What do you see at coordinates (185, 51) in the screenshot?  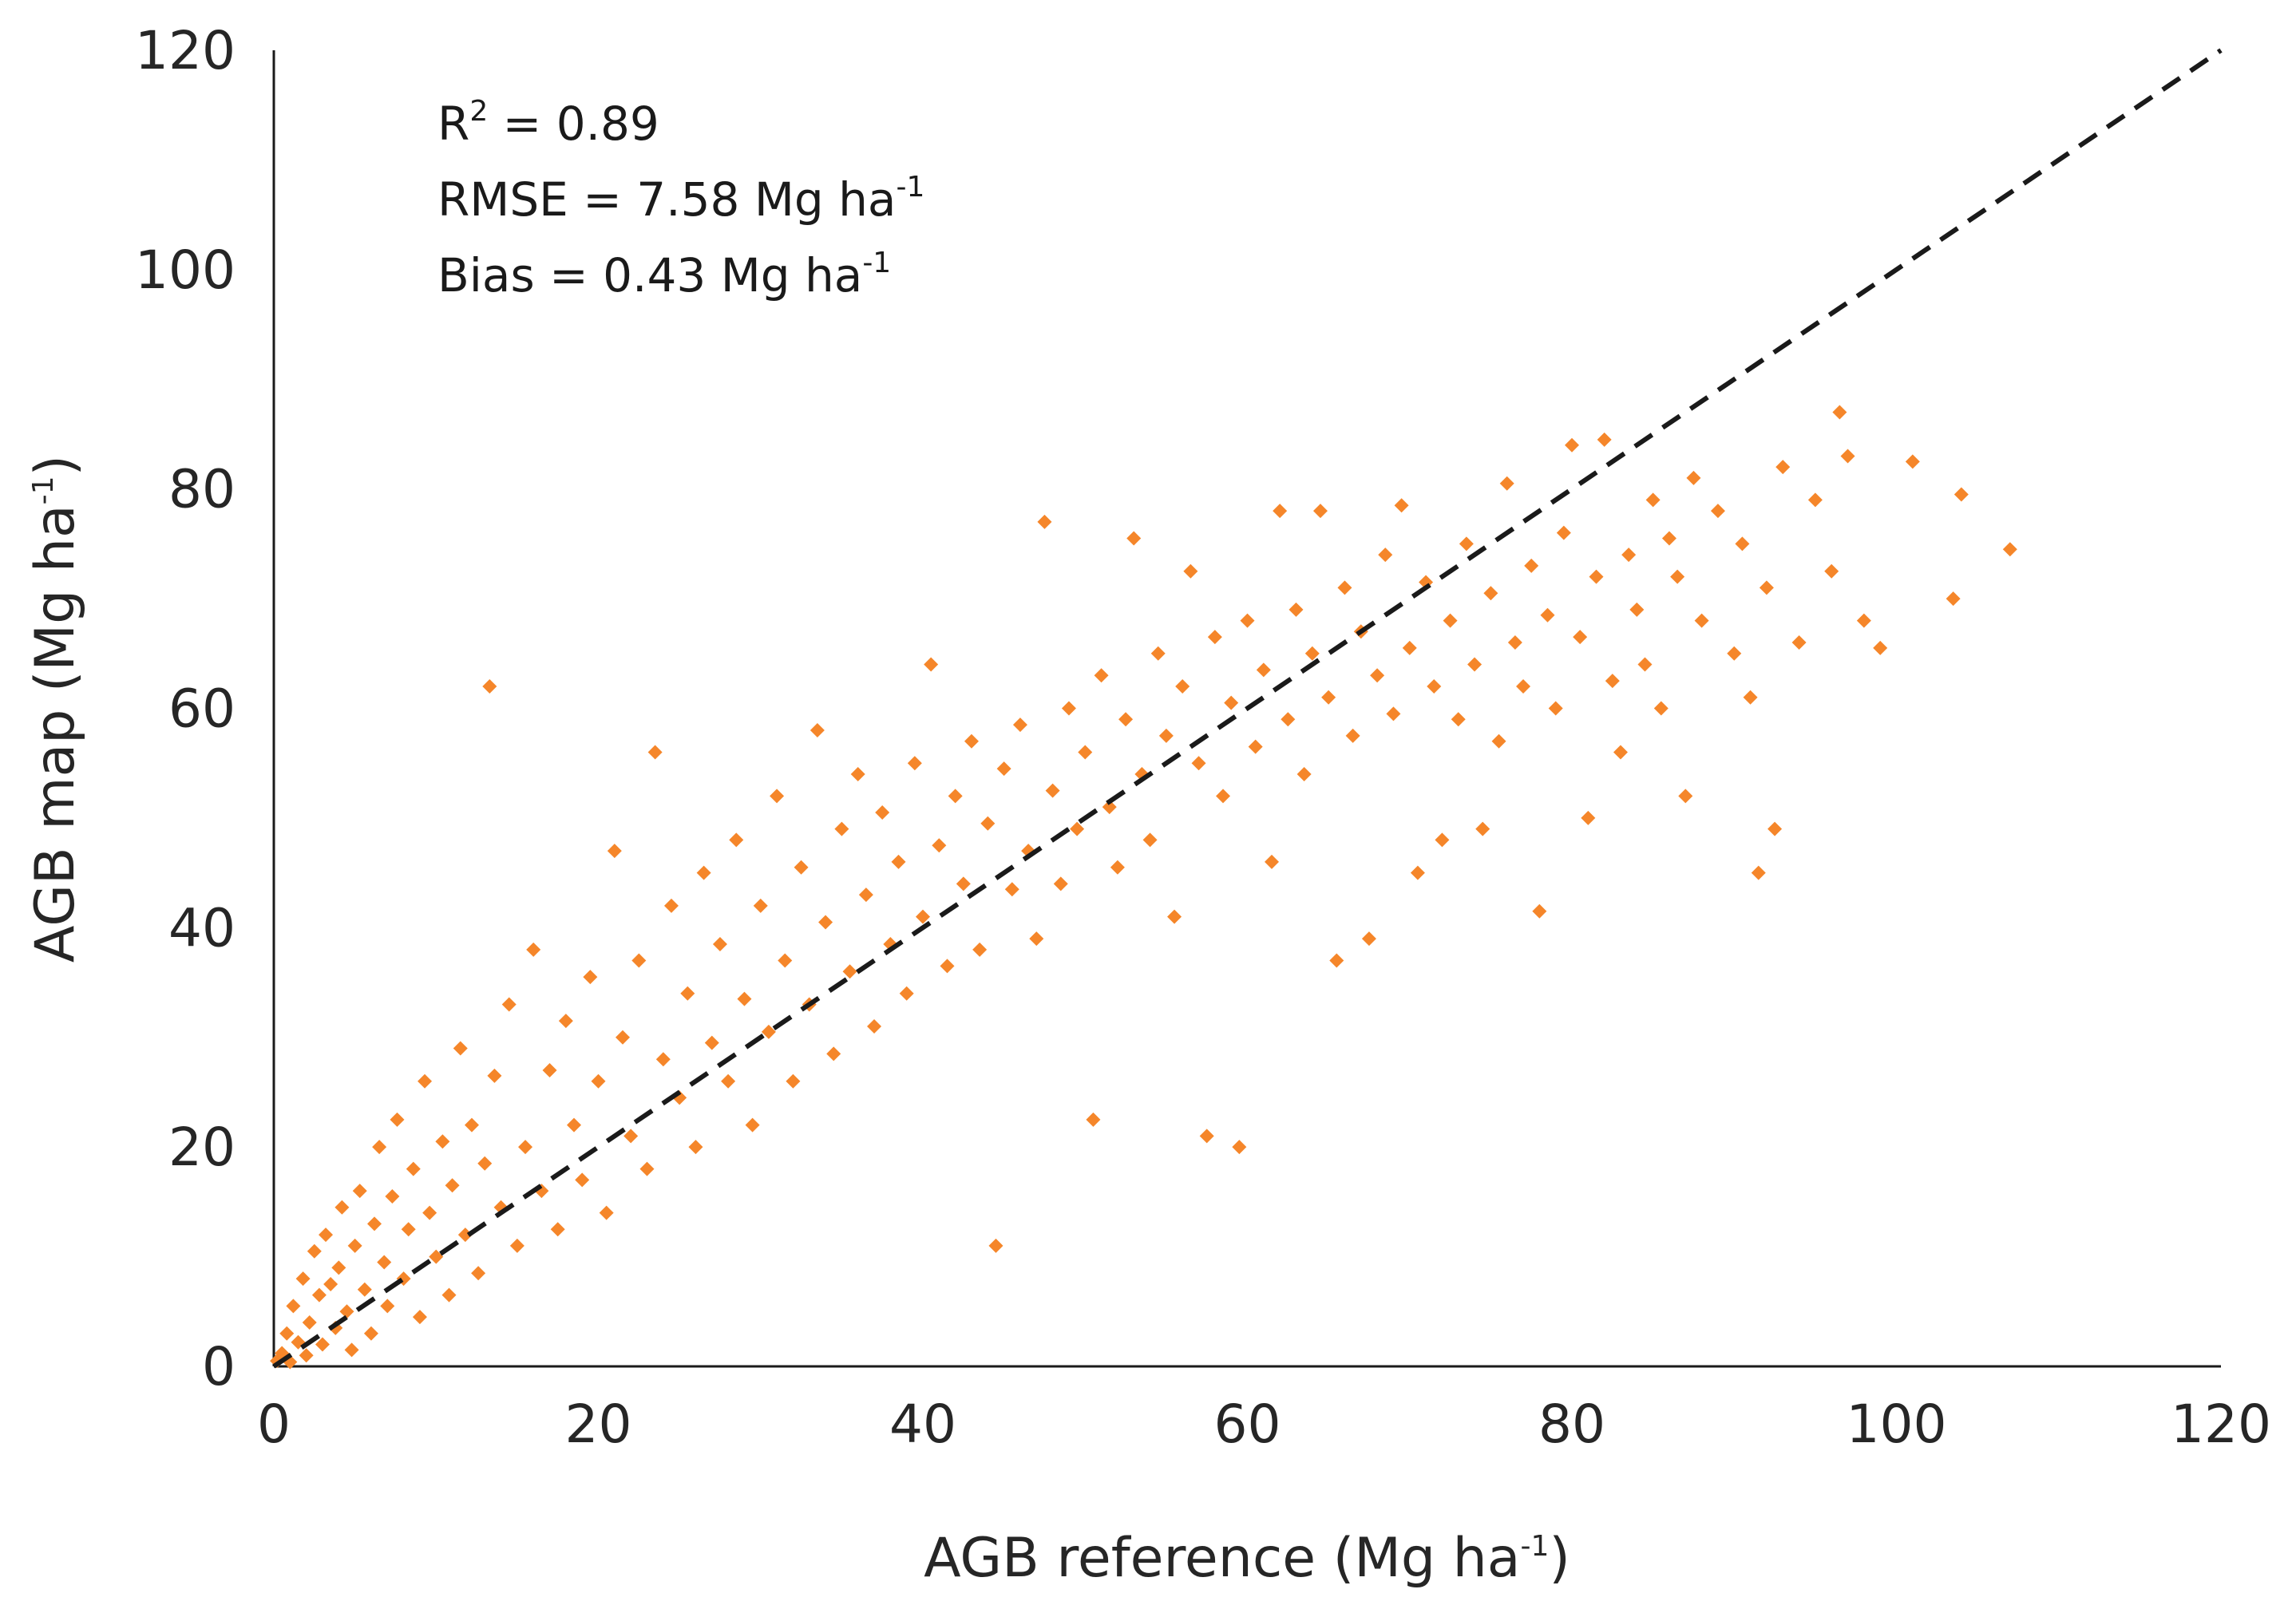 I see `y-tick-label: 120` at bounding box center [185, 51].